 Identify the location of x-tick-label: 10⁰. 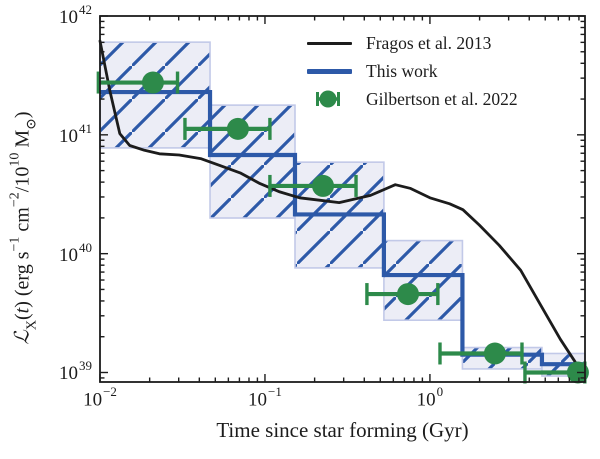
(430, 397).